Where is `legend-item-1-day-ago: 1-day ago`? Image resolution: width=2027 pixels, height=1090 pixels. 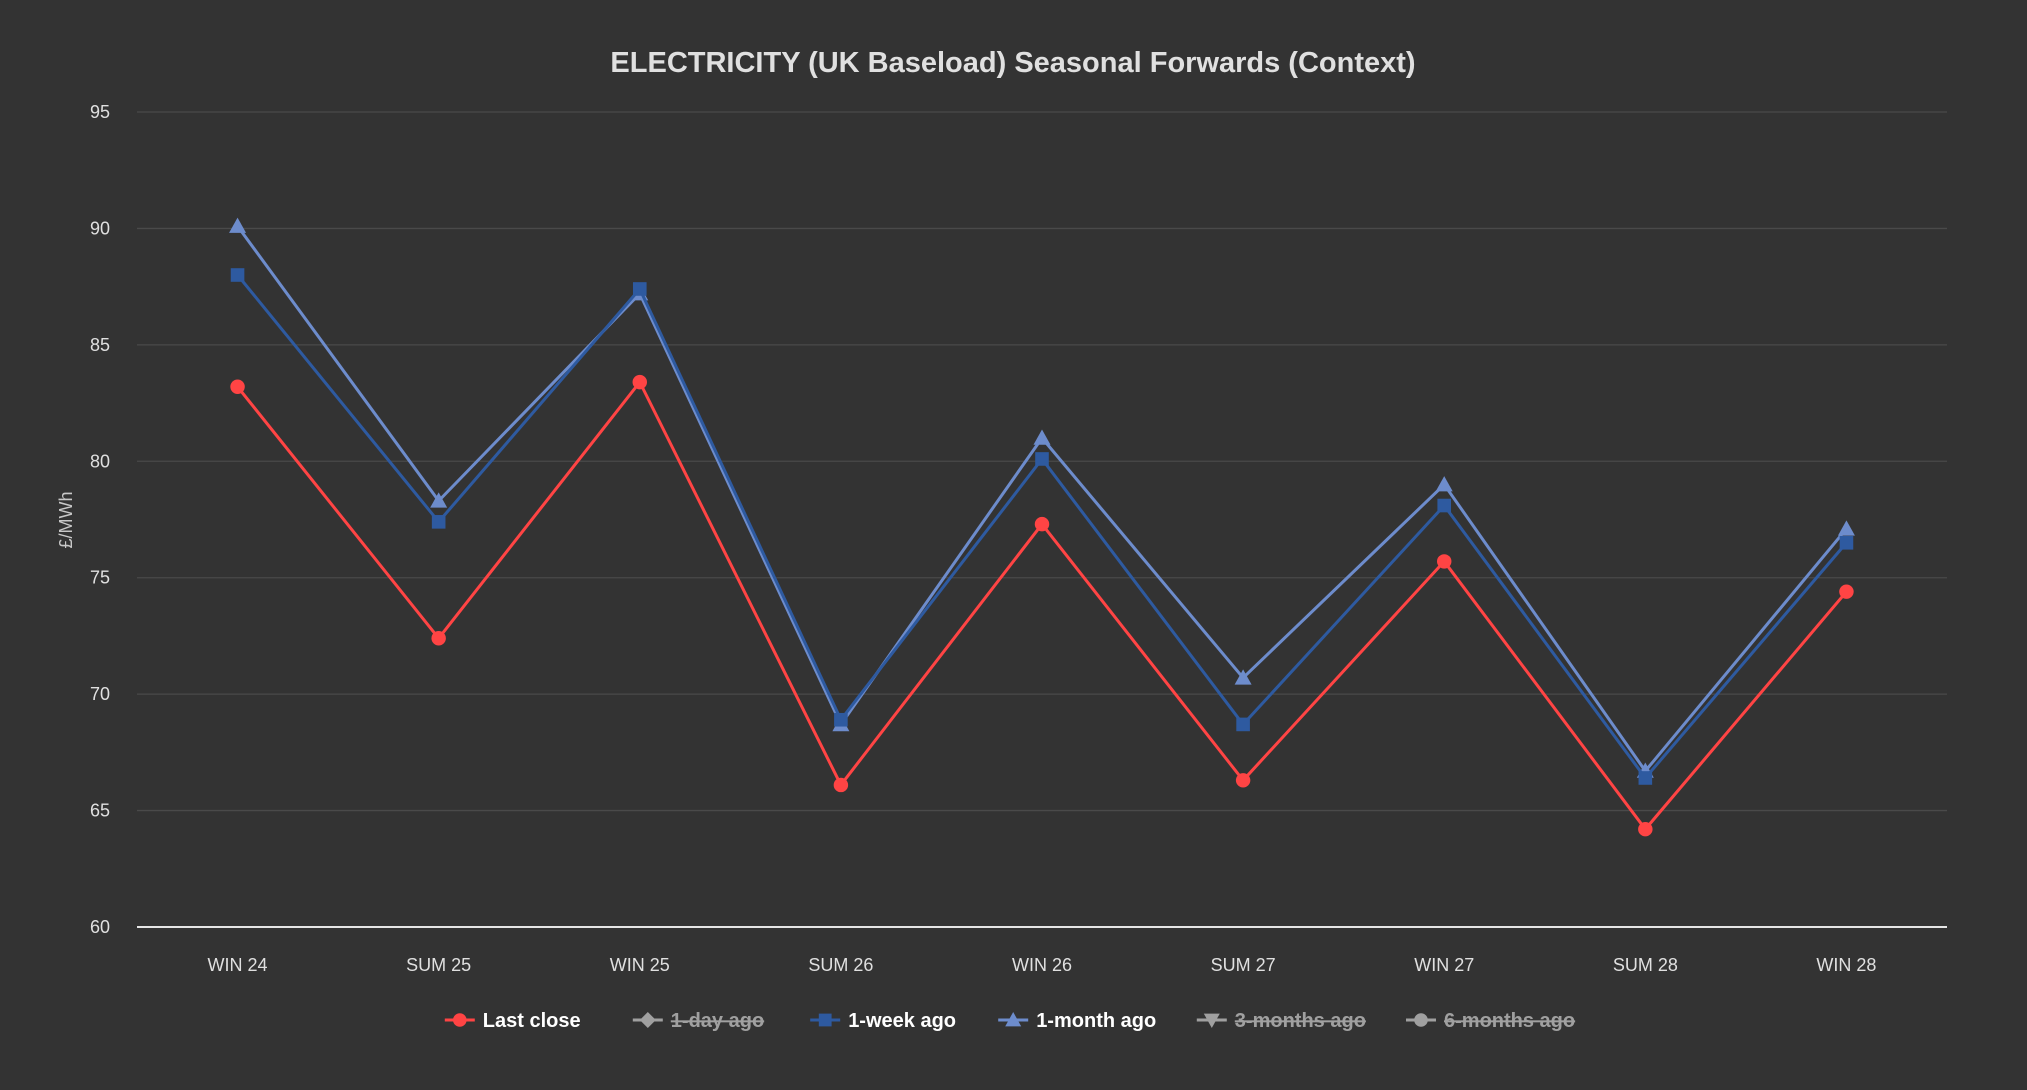
legend-item-1-day-ago: 1-day ago is located at coordinates (698, 1021).